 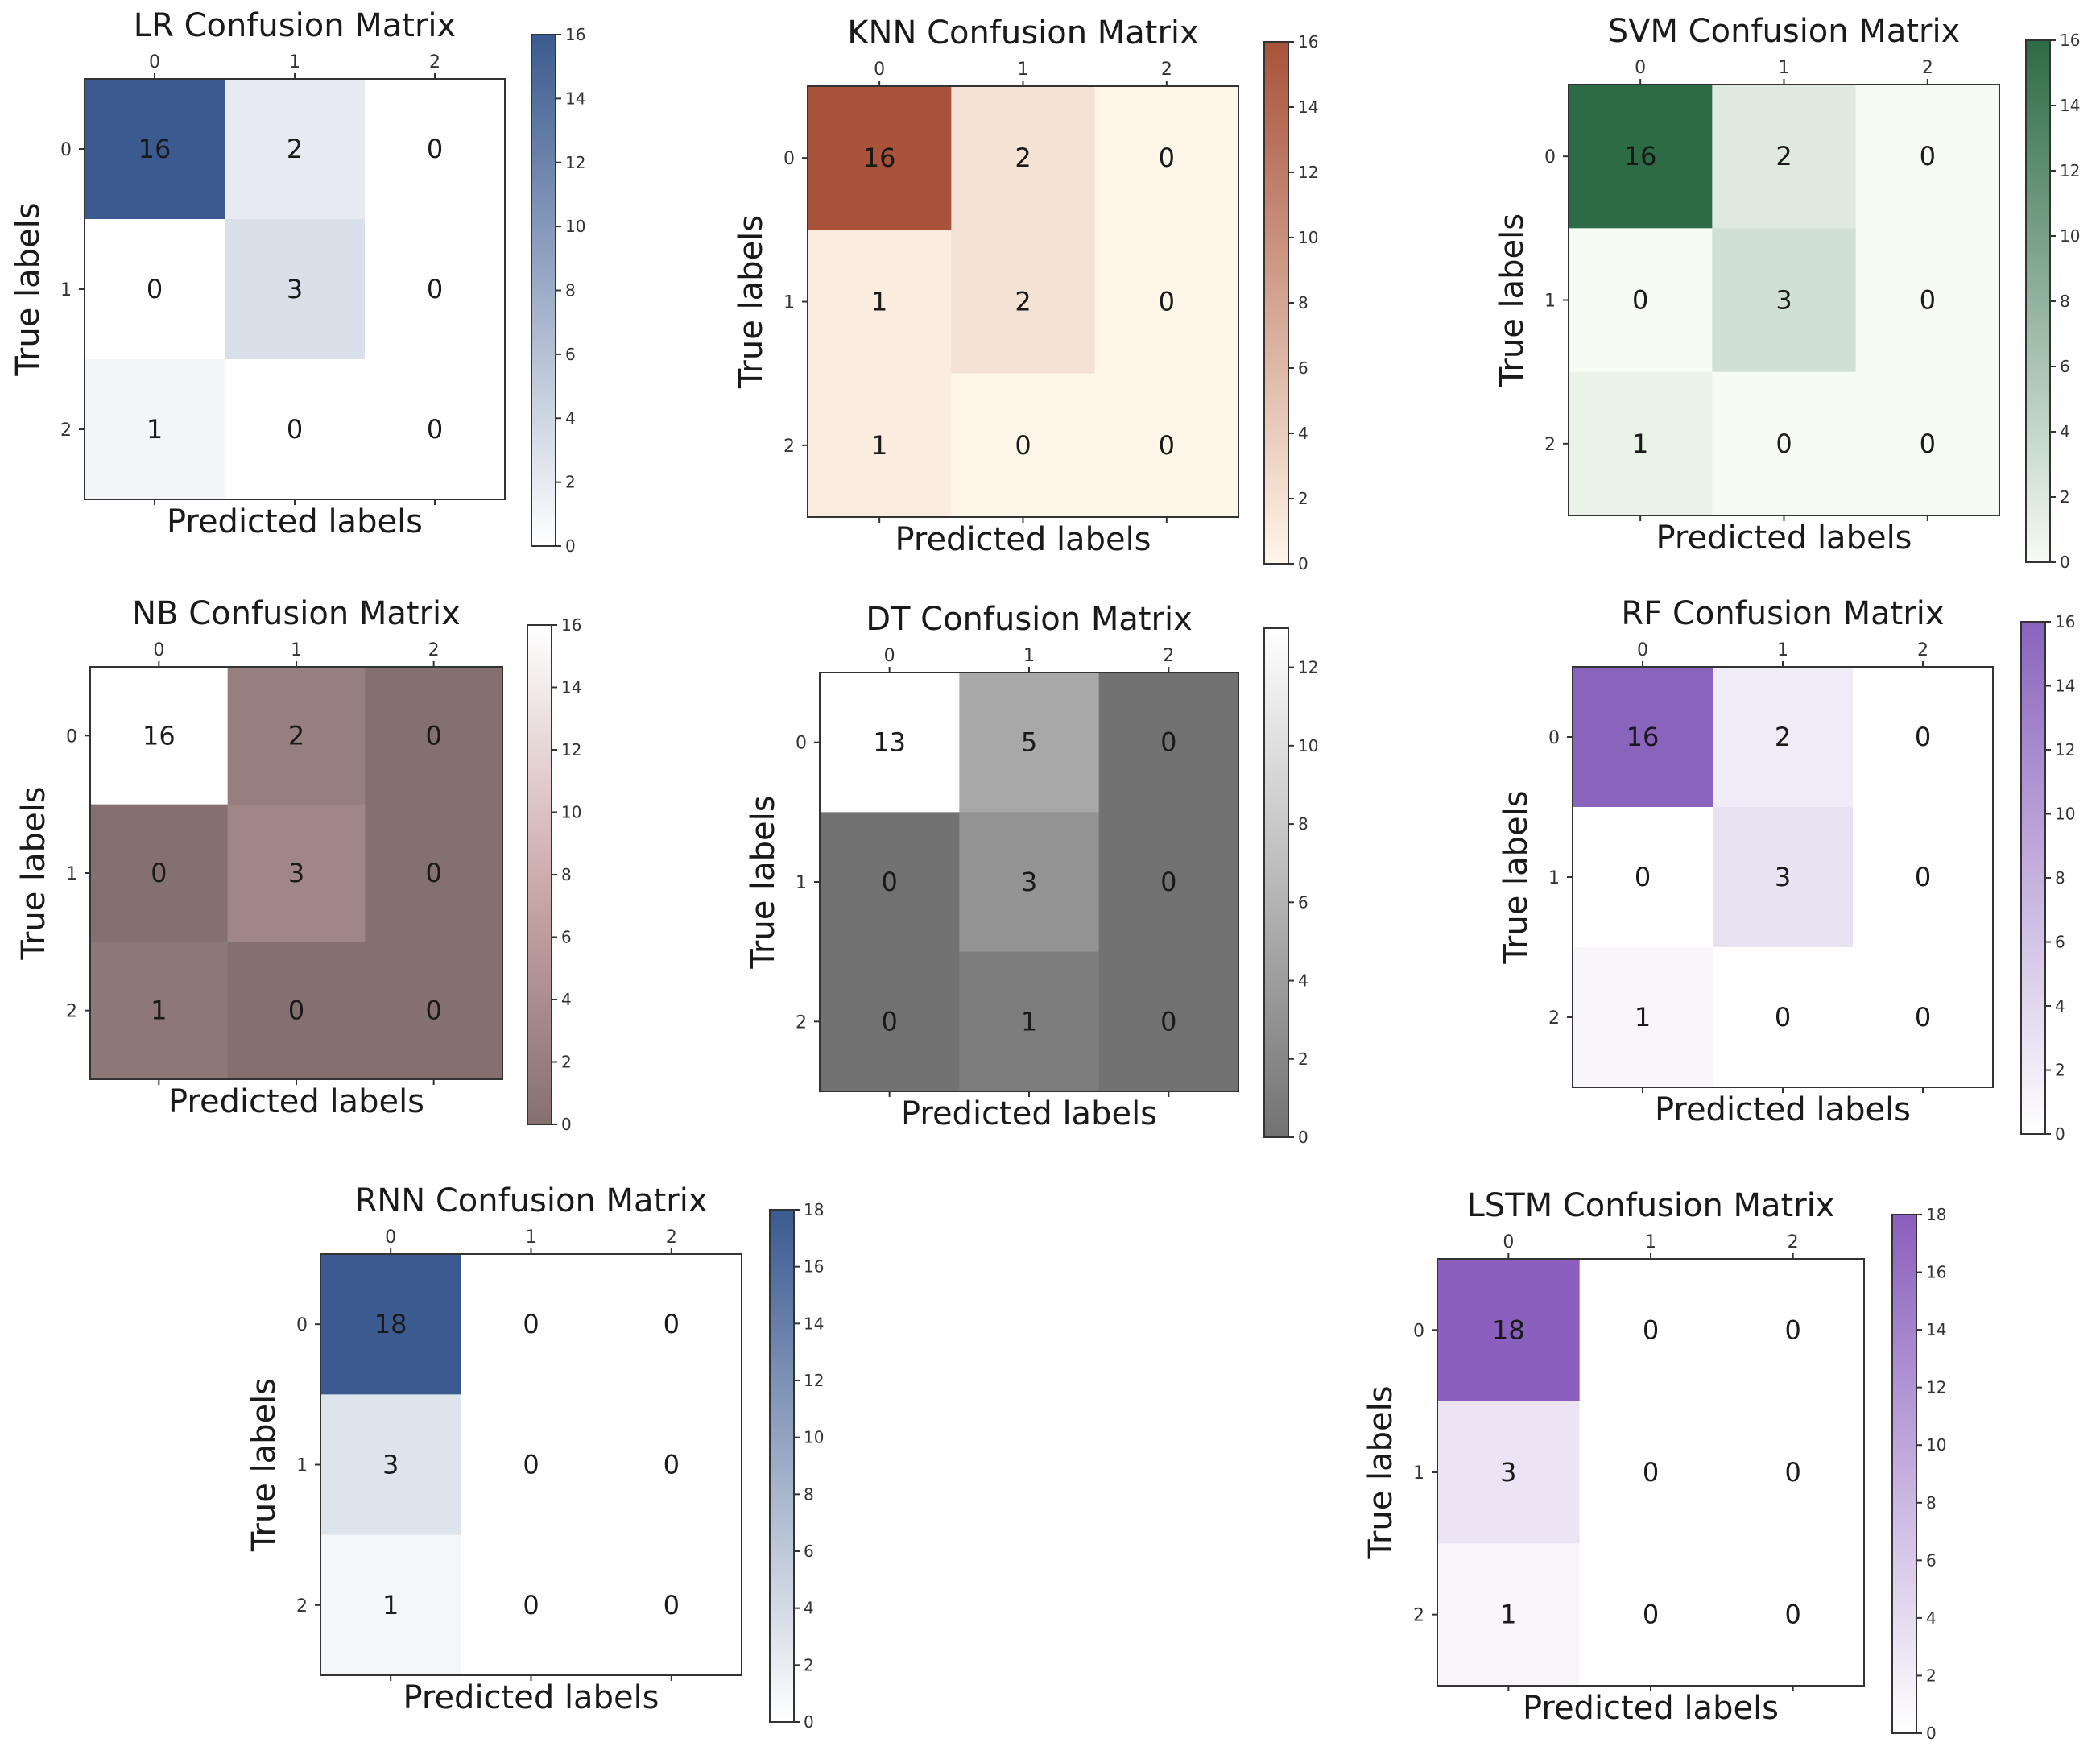 I want to click on cell-value-label: 18, so click(x=1508, y=1329).